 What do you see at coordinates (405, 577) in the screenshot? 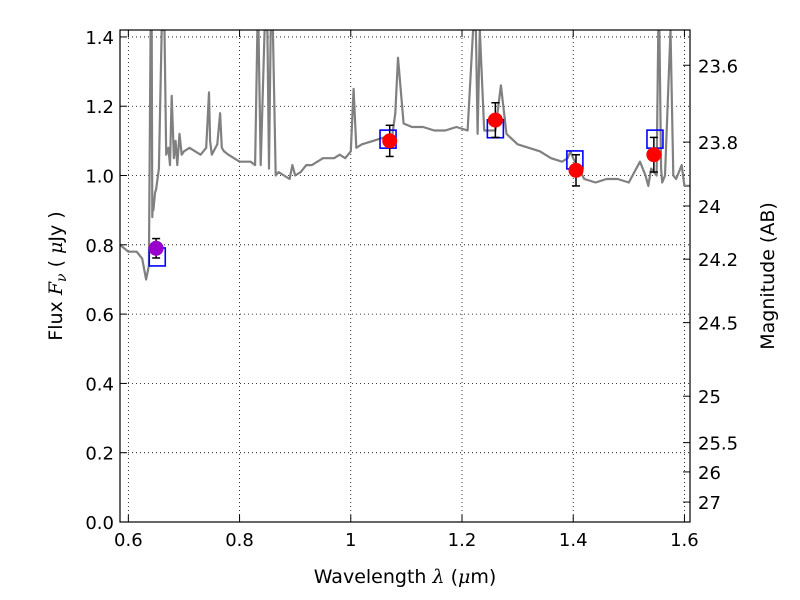
I see `x-axis-label: Wavelength λ (μm)` at bounding box center [405, 577].